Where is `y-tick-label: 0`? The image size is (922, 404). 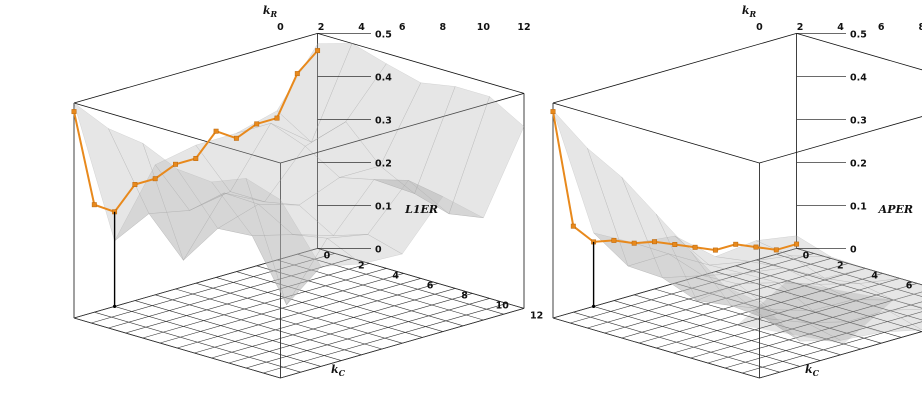
y-tick-label: 0 is located at coordinates (806, 255).